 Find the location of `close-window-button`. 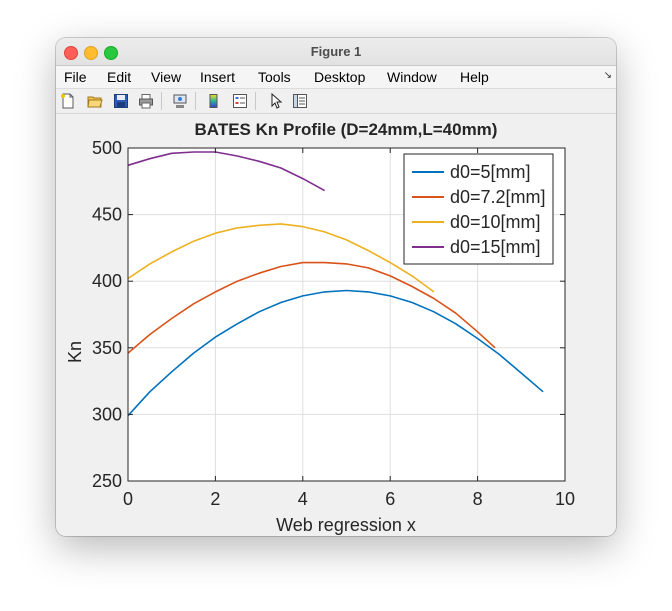

close-window-button is located at coordinates (71, 53).